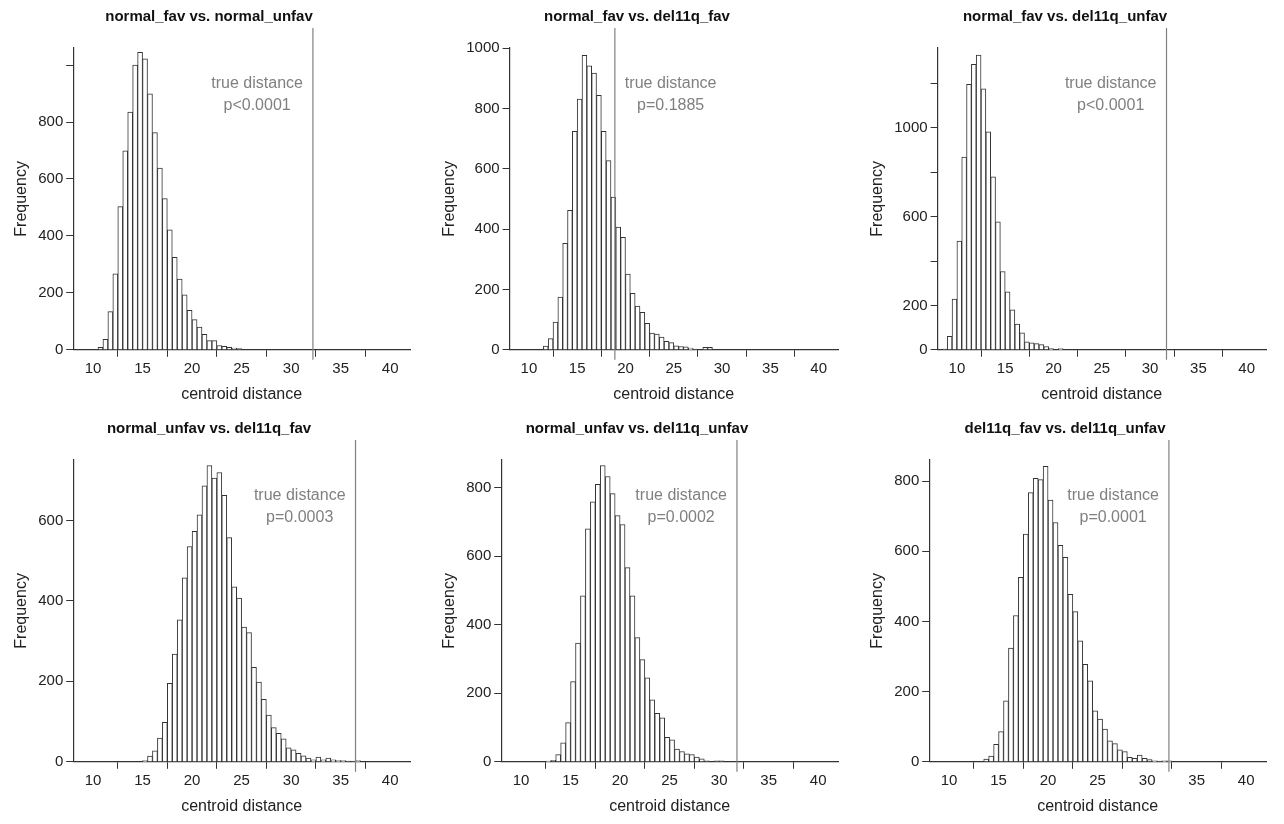 Image resolution: width=1284 pixels, height=824 pixels. Describe the element at coordinates (1065, 428) in the screenshot. I see `chart-title: del11q_fav vs. del11q_unfav` at that location.